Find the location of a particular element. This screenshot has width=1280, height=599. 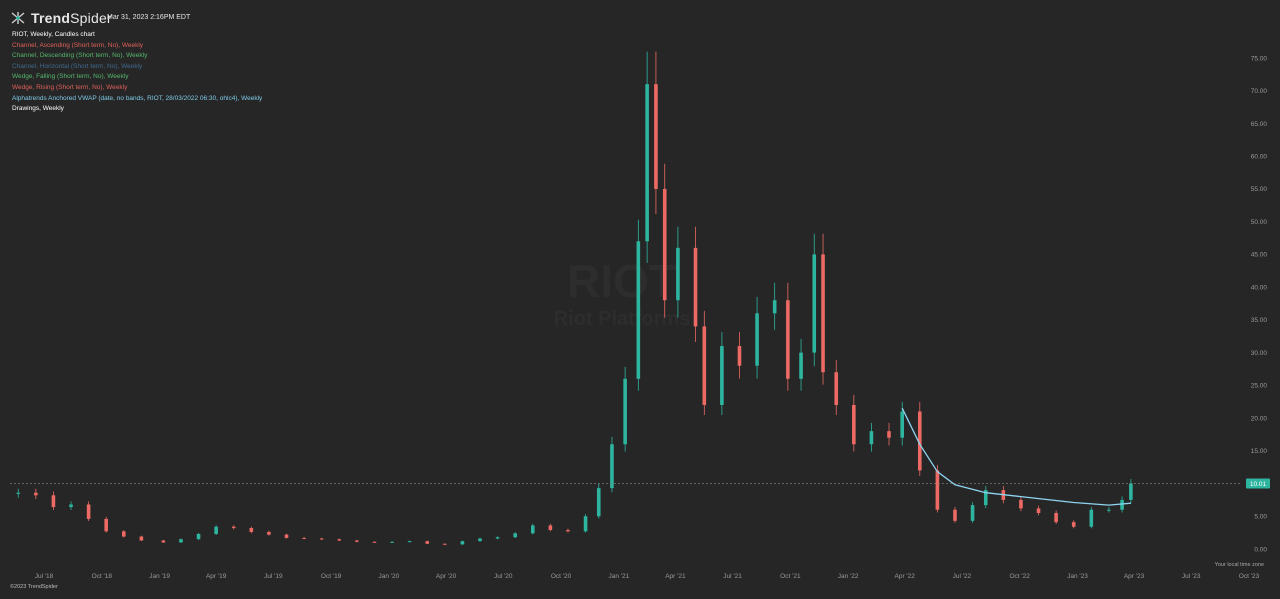

brand-name-light: Spider is located at coordinates (91, 18).